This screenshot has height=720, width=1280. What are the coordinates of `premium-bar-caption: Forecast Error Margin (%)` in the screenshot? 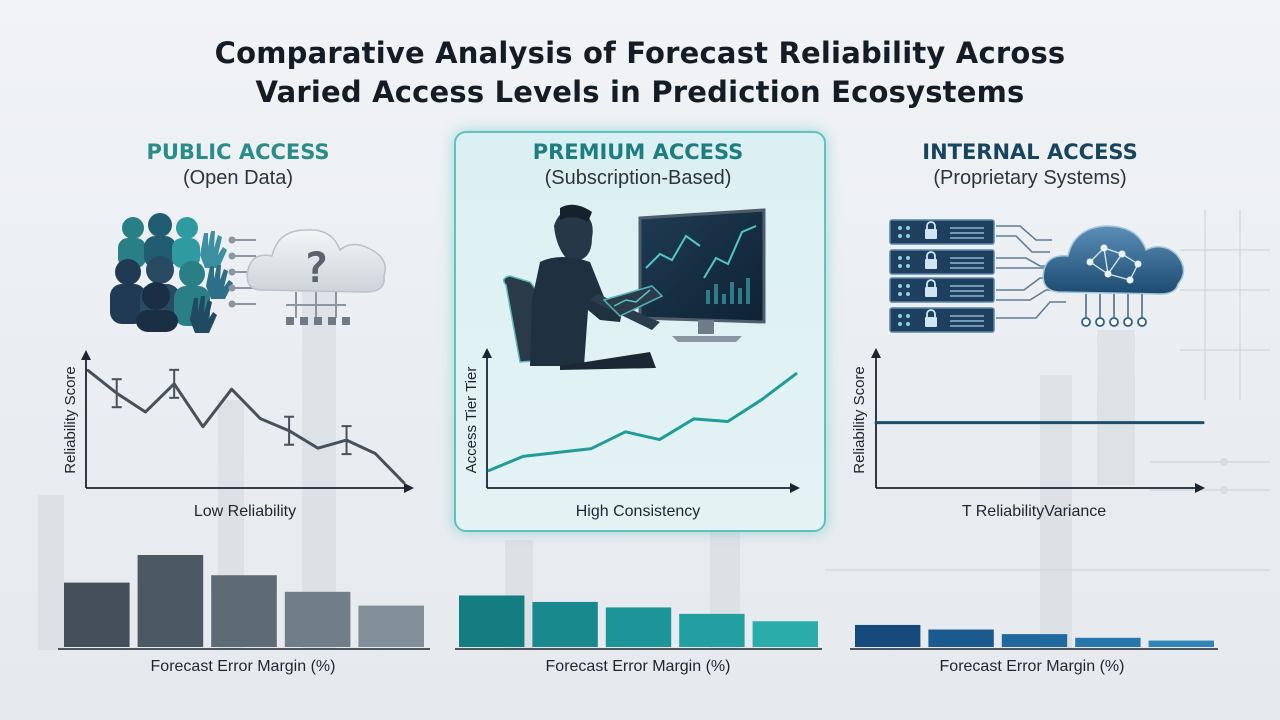 It's located at (638, 666).